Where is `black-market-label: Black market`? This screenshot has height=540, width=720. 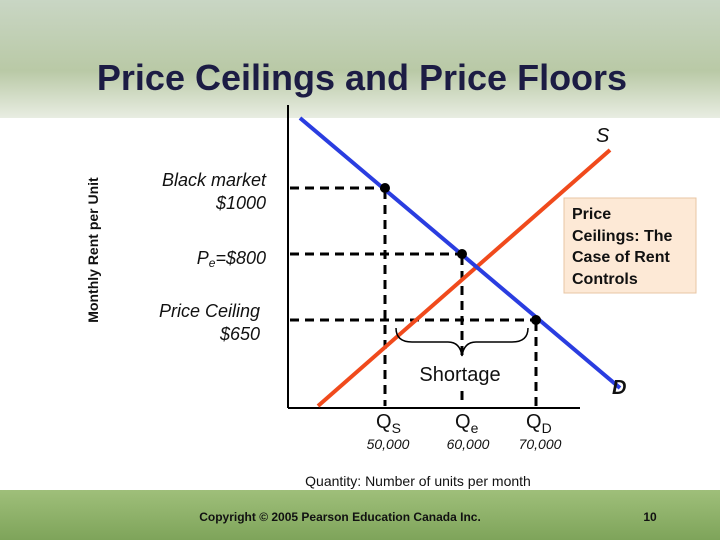
black-market-label: Black market is located at coordinates (214, 180).